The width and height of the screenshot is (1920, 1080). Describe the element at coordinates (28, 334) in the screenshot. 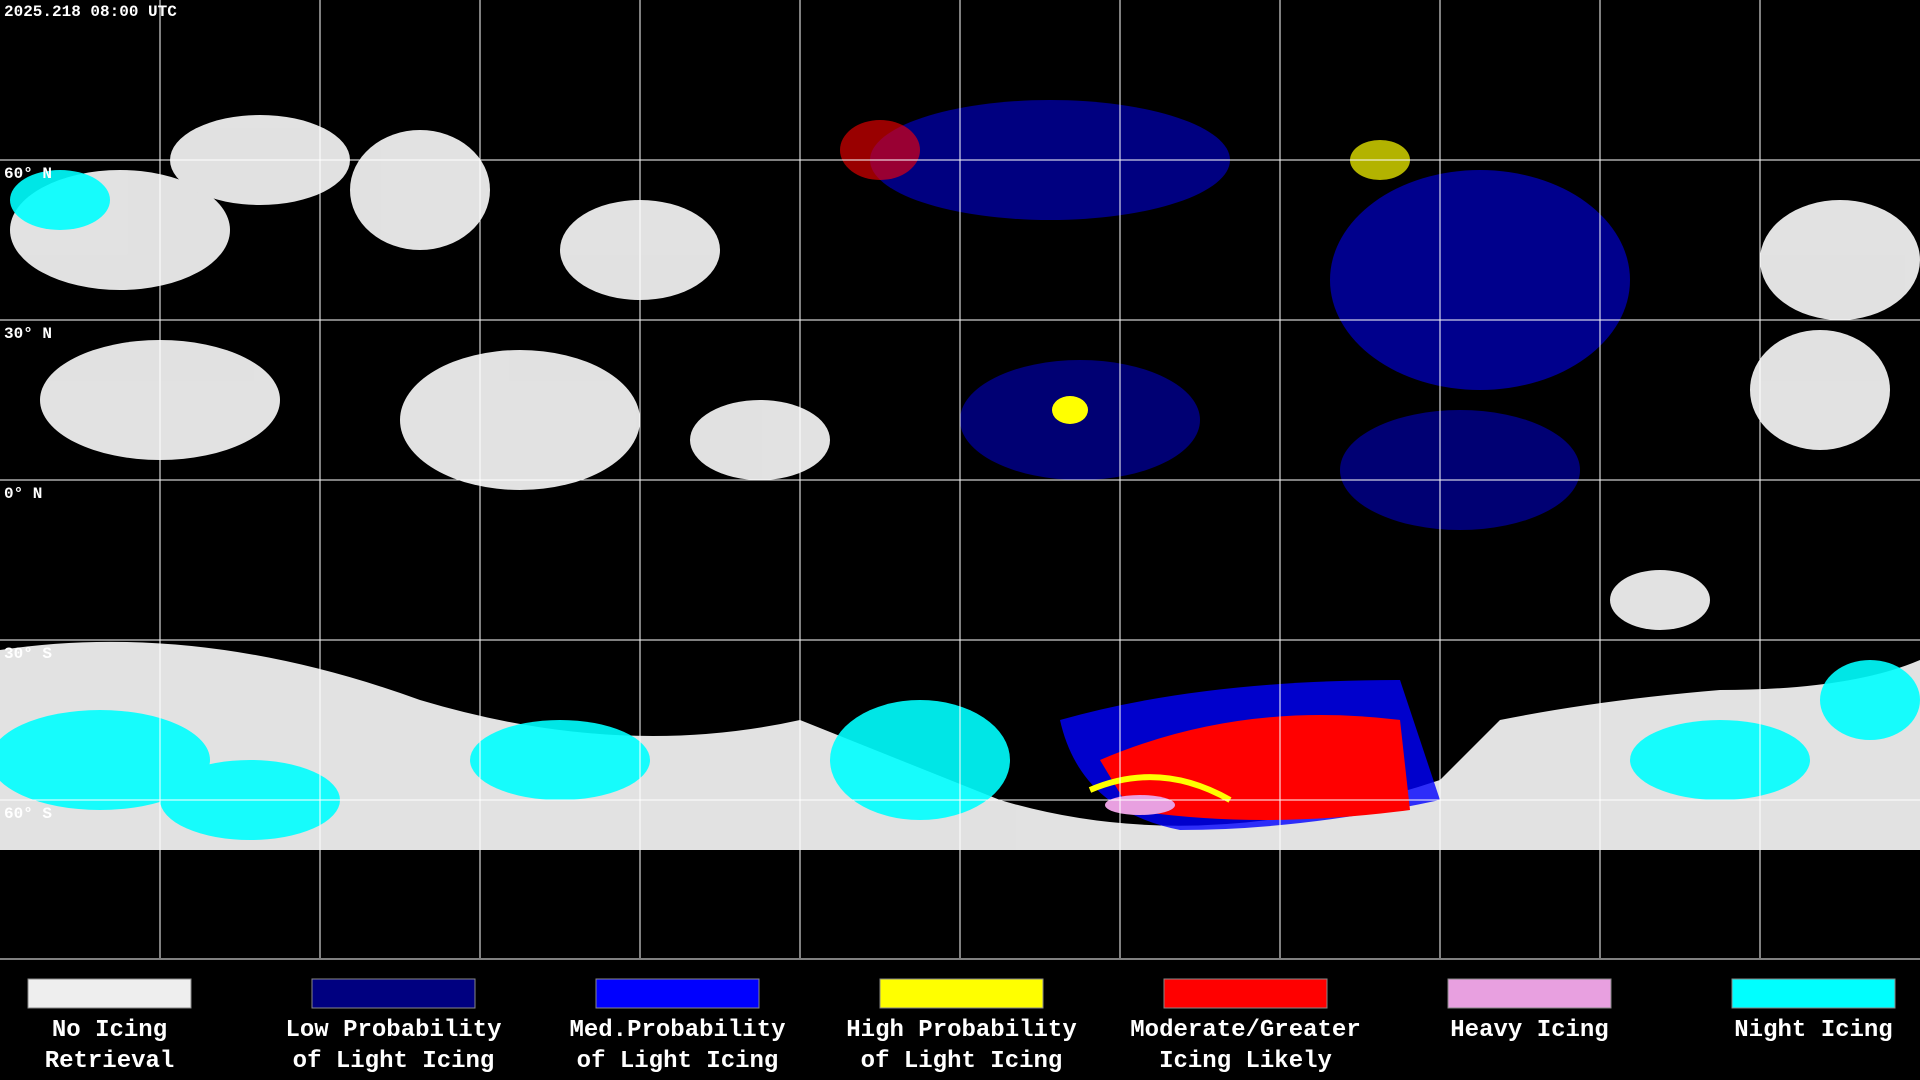

I see `latitude-label: 30° N` at that location.